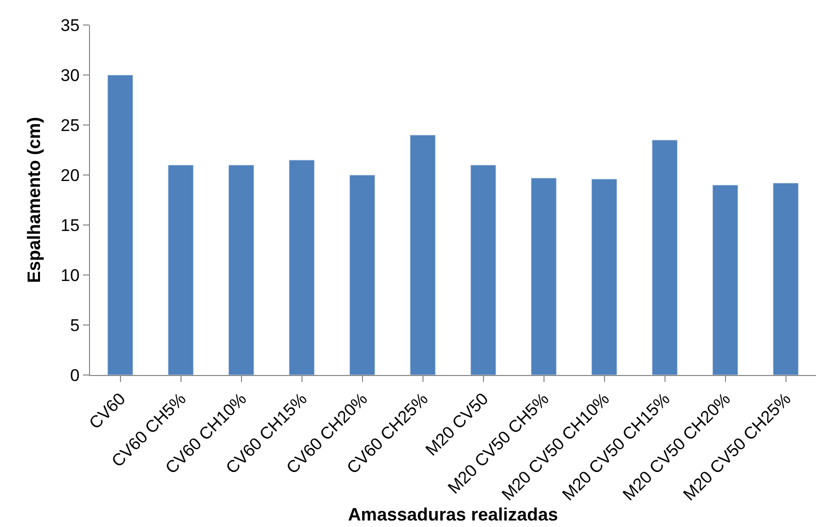 The height and width of the screenshot is (527, 836). What do you see at coordinates (75, 325) in the screenshot?
I see `y-tick-label: 5` at bounding box center [75, 325].